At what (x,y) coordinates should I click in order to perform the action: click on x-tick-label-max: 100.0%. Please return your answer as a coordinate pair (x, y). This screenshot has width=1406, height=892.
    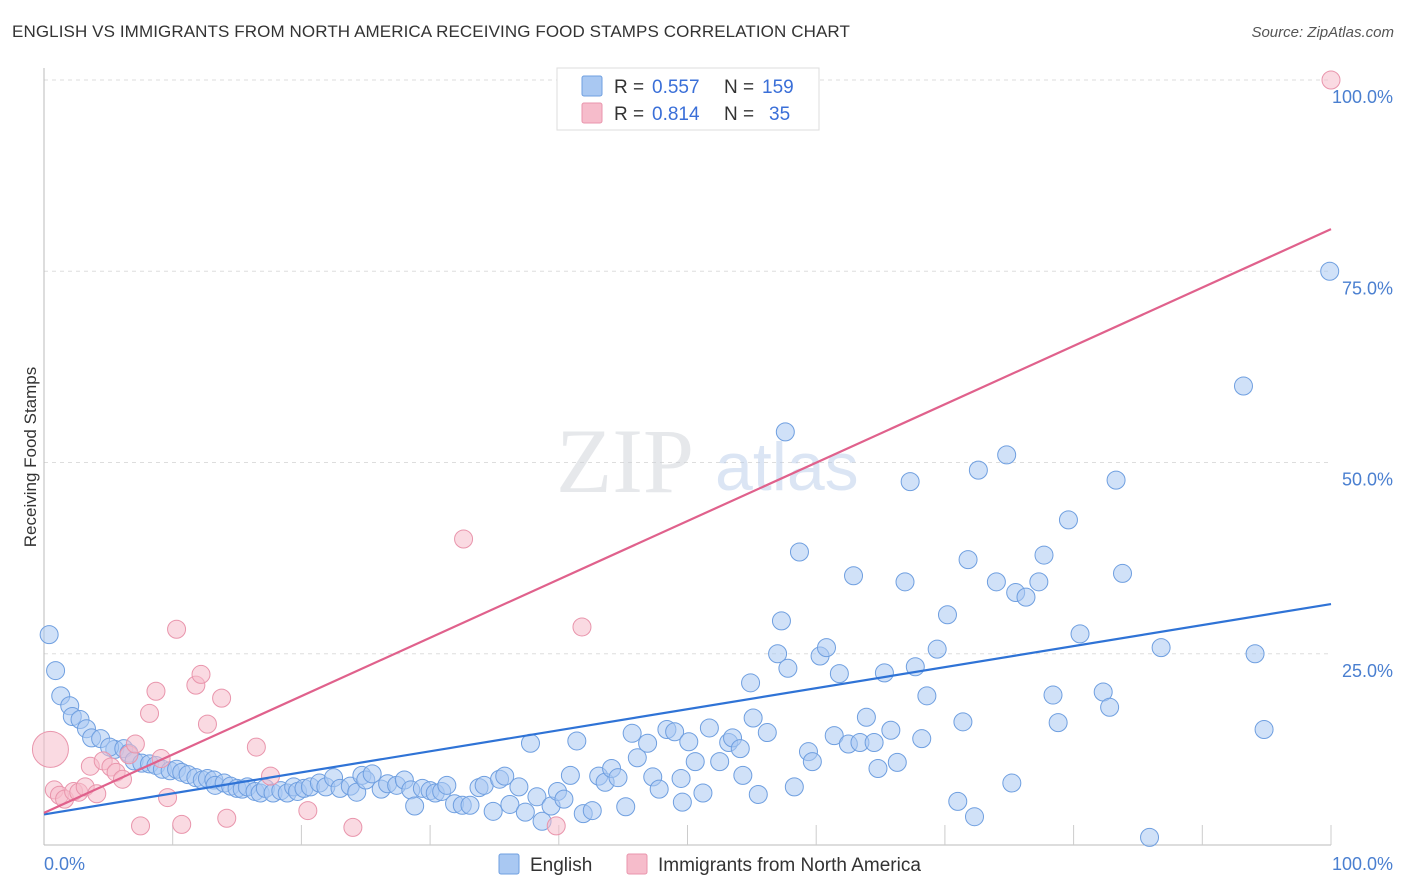
    Looking at the image, I should click on (1362, 864).